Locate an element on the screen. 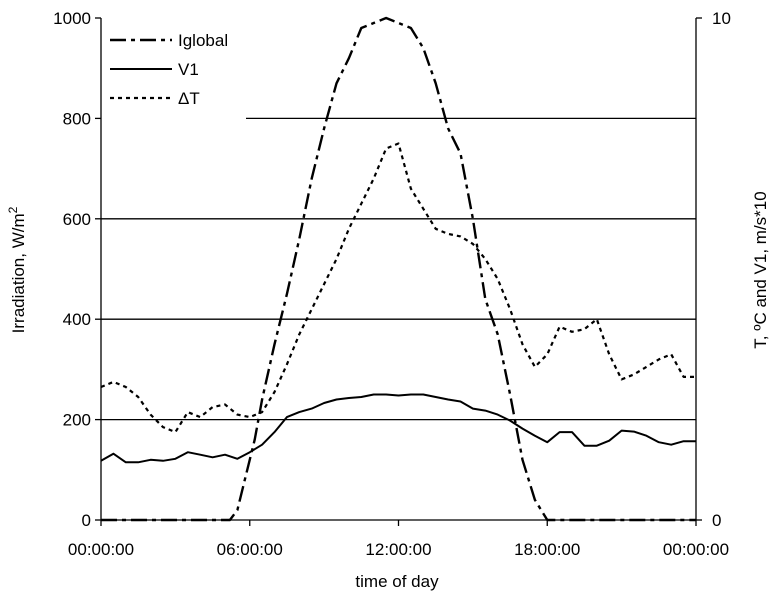 The image size is (771, 599). y-right-tick-label: 0 is located at coordinates (716, 520).